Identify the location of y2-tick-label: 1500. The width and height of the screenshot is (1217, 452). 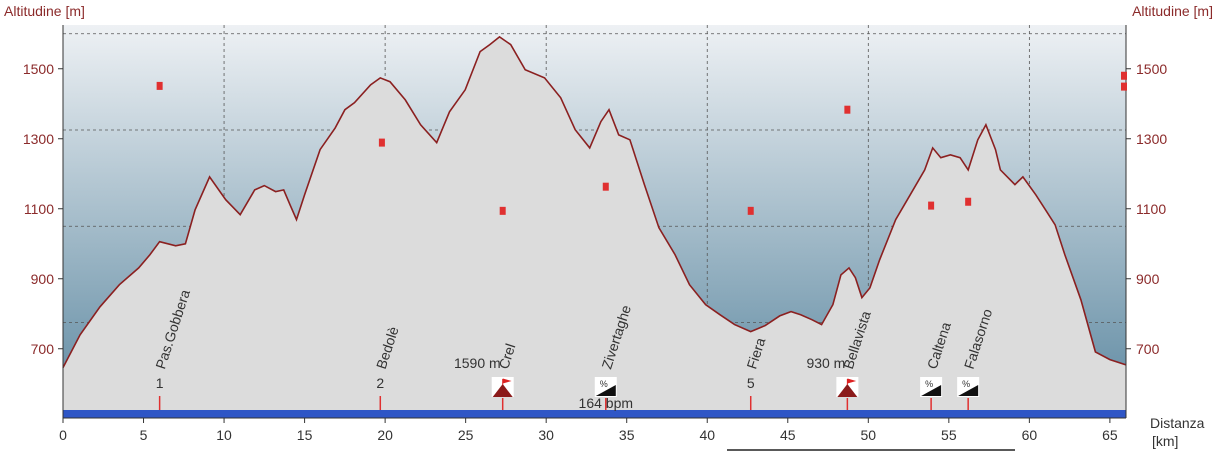
(1151, 69).